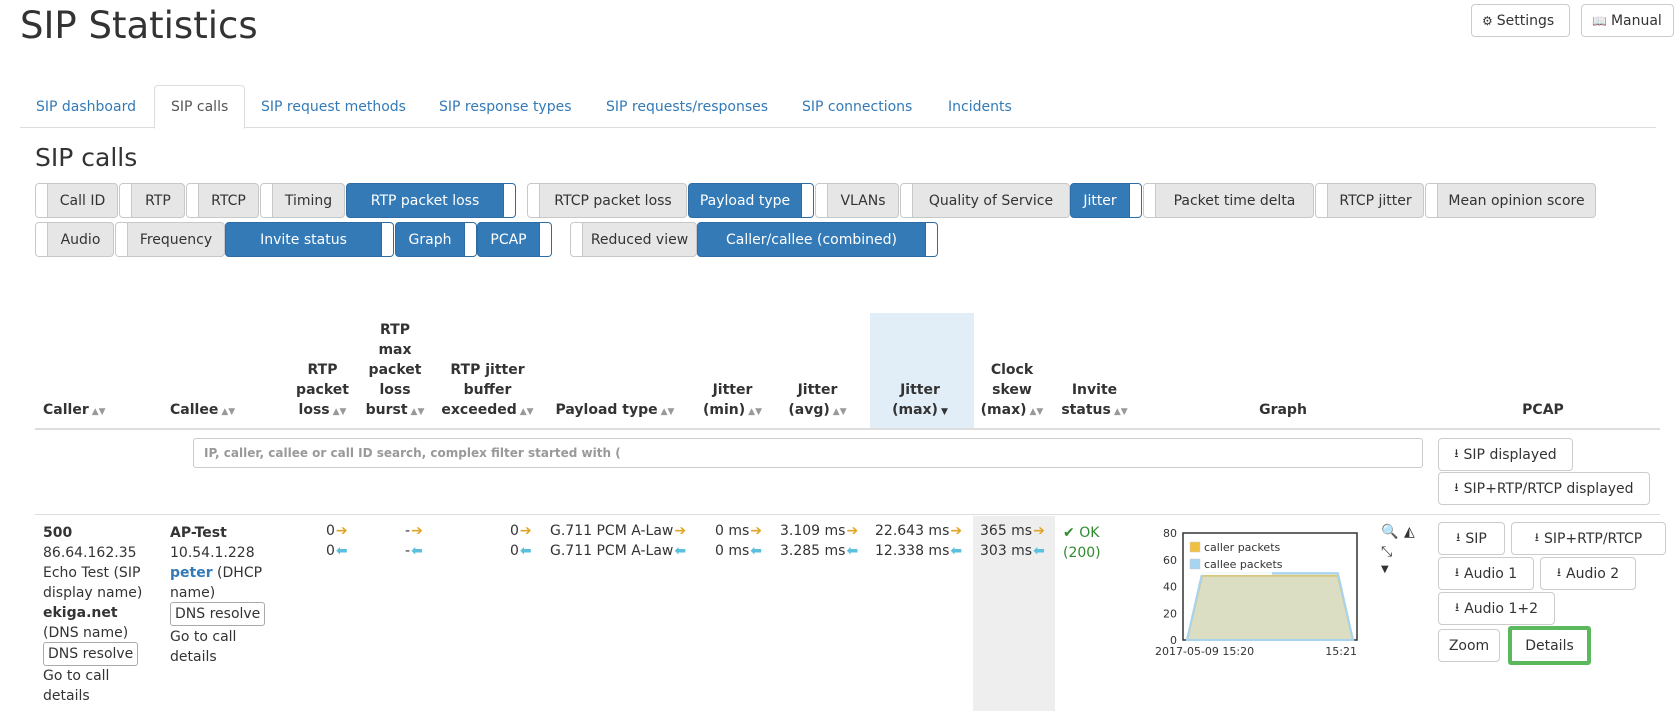 The width and height of the screenshot is (1674, 711). I want to click on caller-display-name: Echo Test (SIP, so click(92, 573).